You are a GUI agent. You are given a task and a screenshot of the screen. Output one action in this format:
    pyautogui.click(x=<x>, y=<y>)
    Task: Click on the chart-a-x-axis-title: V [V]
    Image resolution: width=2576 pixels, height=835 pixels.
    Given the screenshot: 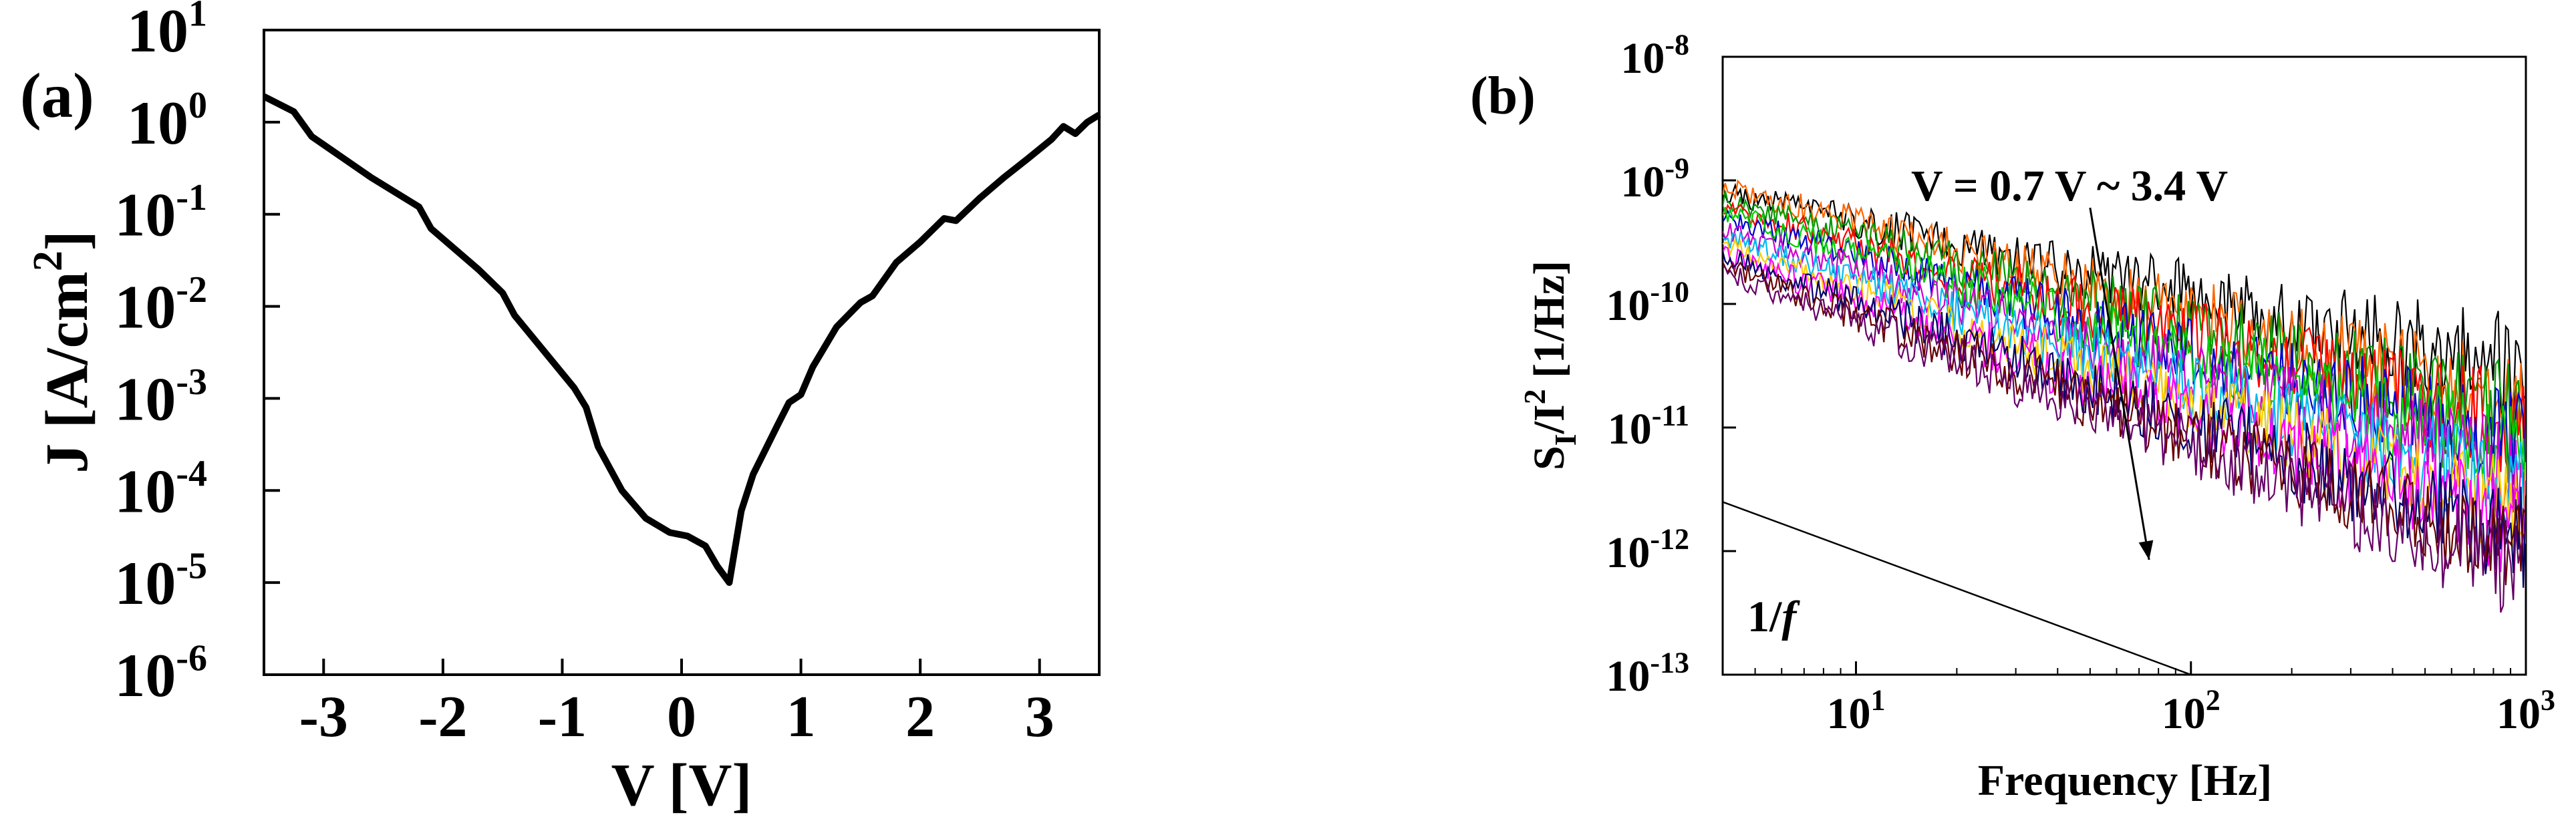 What is the action you would take?
    pyautogui.click(x=681, y=785)
    